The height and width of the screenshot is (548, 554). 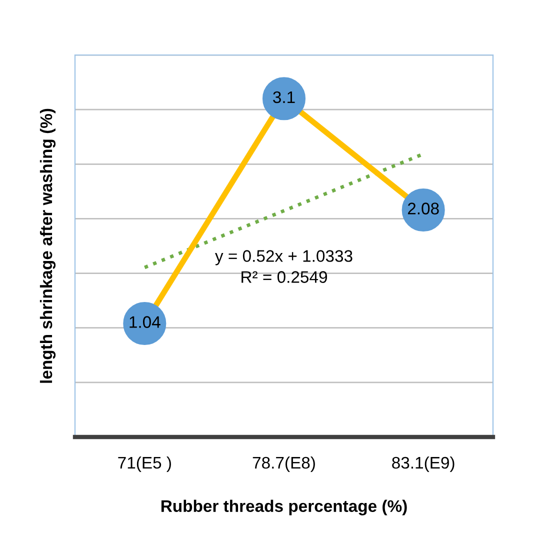 I want to click on x-tick-label: 71(E5 ), so click(x=144, y=464).